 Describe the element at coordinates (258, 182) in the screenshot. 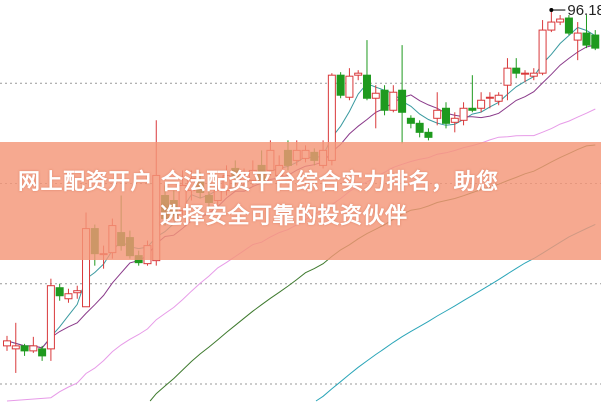

I see `headline-line-1: 网上配资开户 合法配资平台综合实力排名，助您` at that location.